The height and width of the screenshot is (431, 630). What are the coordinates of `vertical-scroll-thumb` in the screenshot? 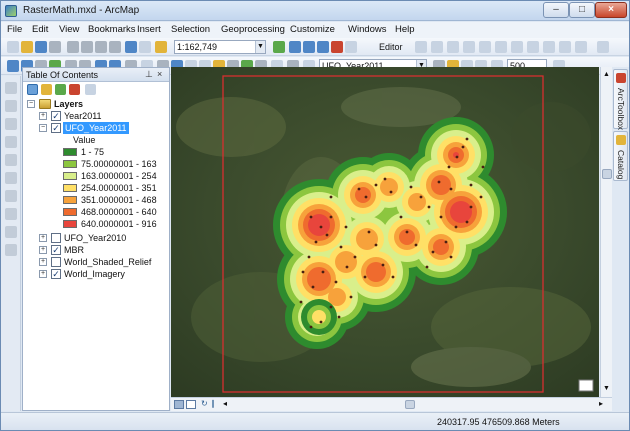 It's located at (607, 174).